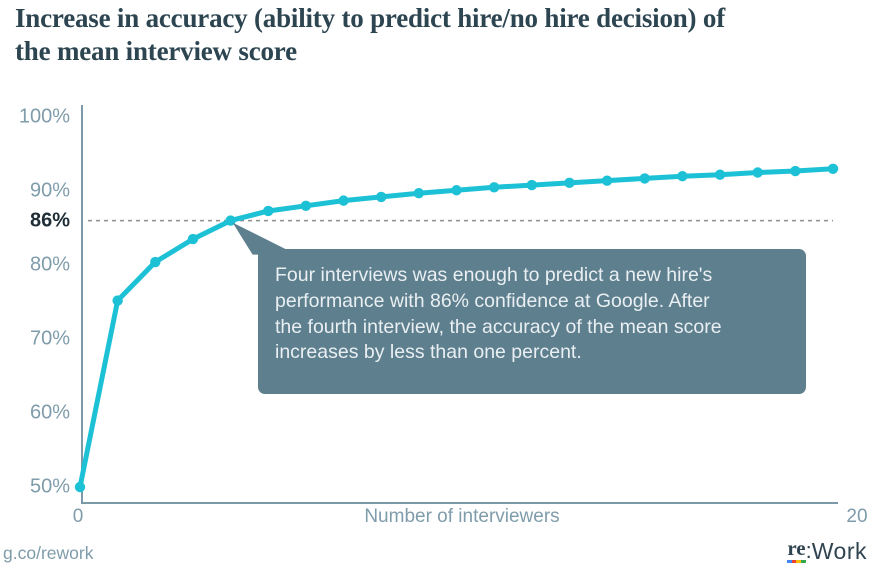  What do you see at coordinates (857, 516) in the screenshot?
I see `x-tick-label: 20` at bounding box center [857, 516].